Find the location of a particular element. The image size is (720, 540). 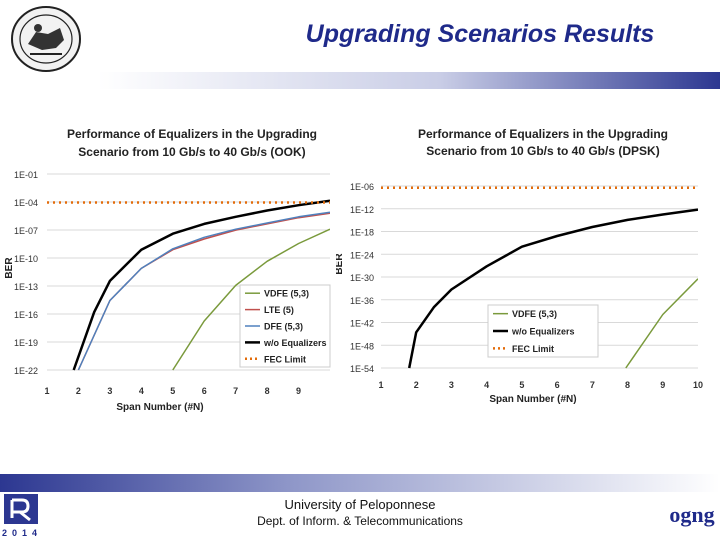

y-tick-label: 1E-10 is located at coordinates (26, 259).